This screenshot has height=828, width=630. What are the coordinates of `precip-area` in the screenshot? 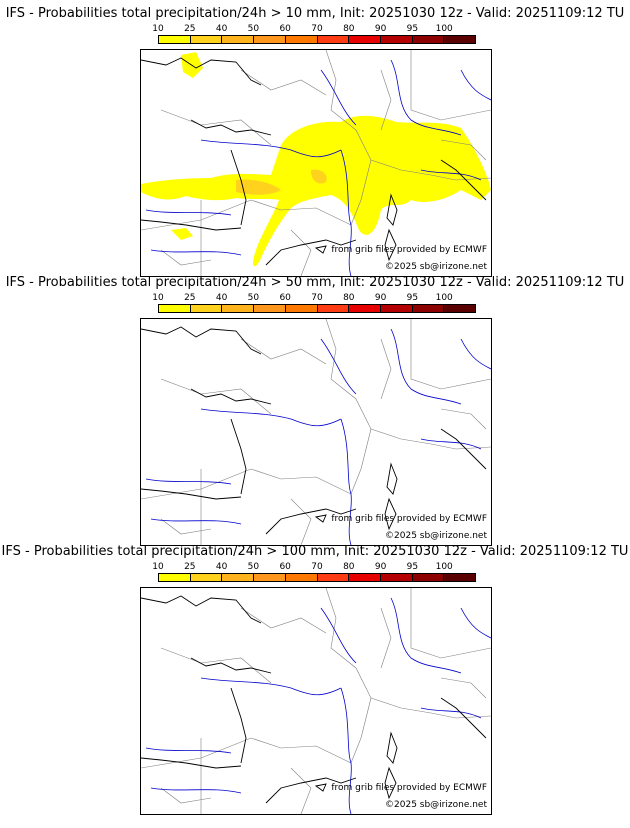 It's located at (316, 159).